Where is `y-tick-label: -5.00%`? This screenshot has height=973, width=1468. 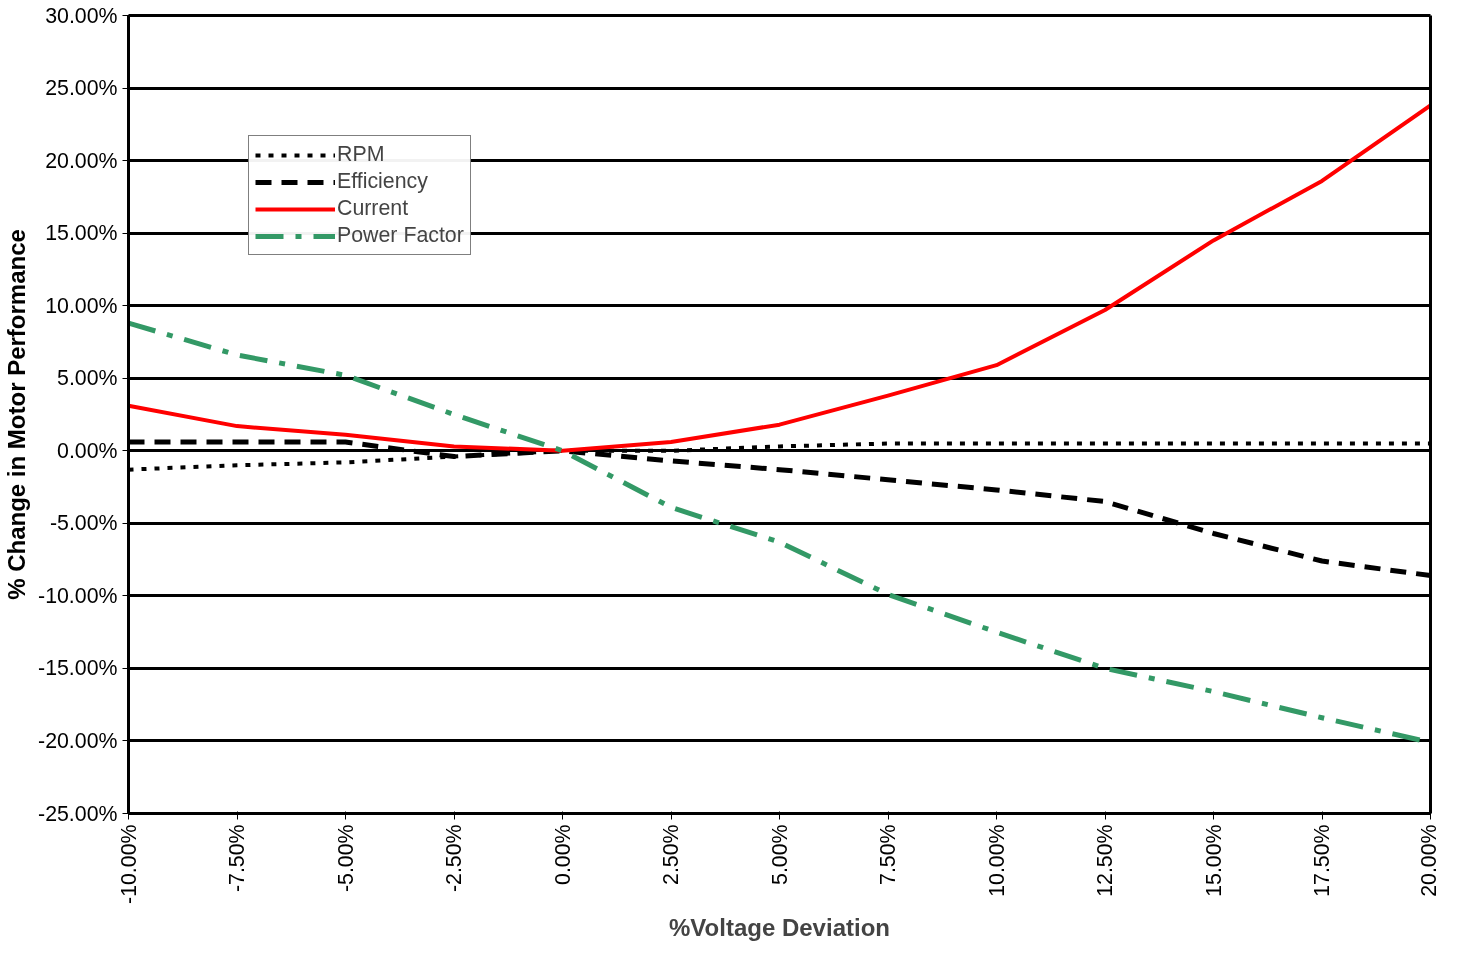 y-tick-label: -5.00% is located at coordinates (83, 523).